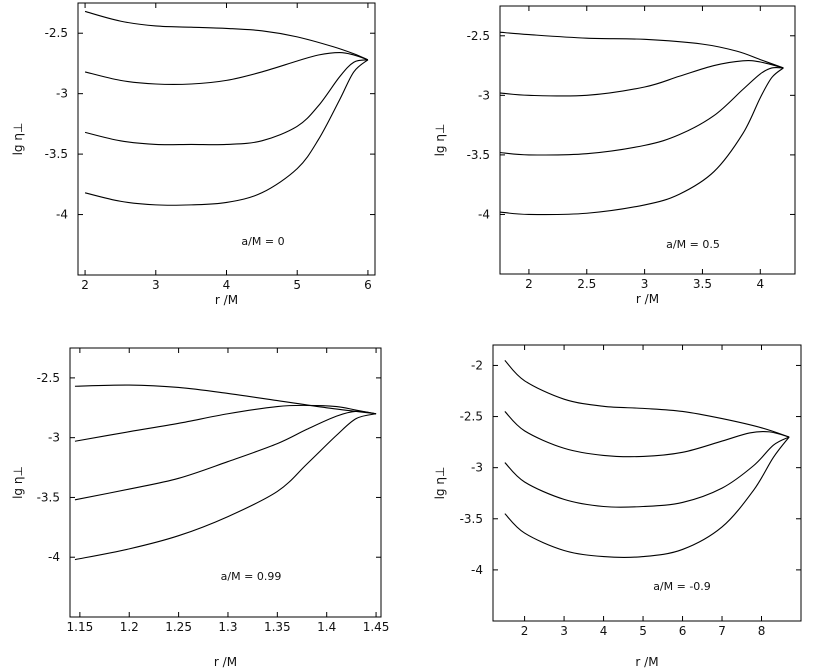  What do you see at coordinates (376, 627) in the screenshot?
I see `x-tick-label: 1.45` at bounding box center [376, 627].